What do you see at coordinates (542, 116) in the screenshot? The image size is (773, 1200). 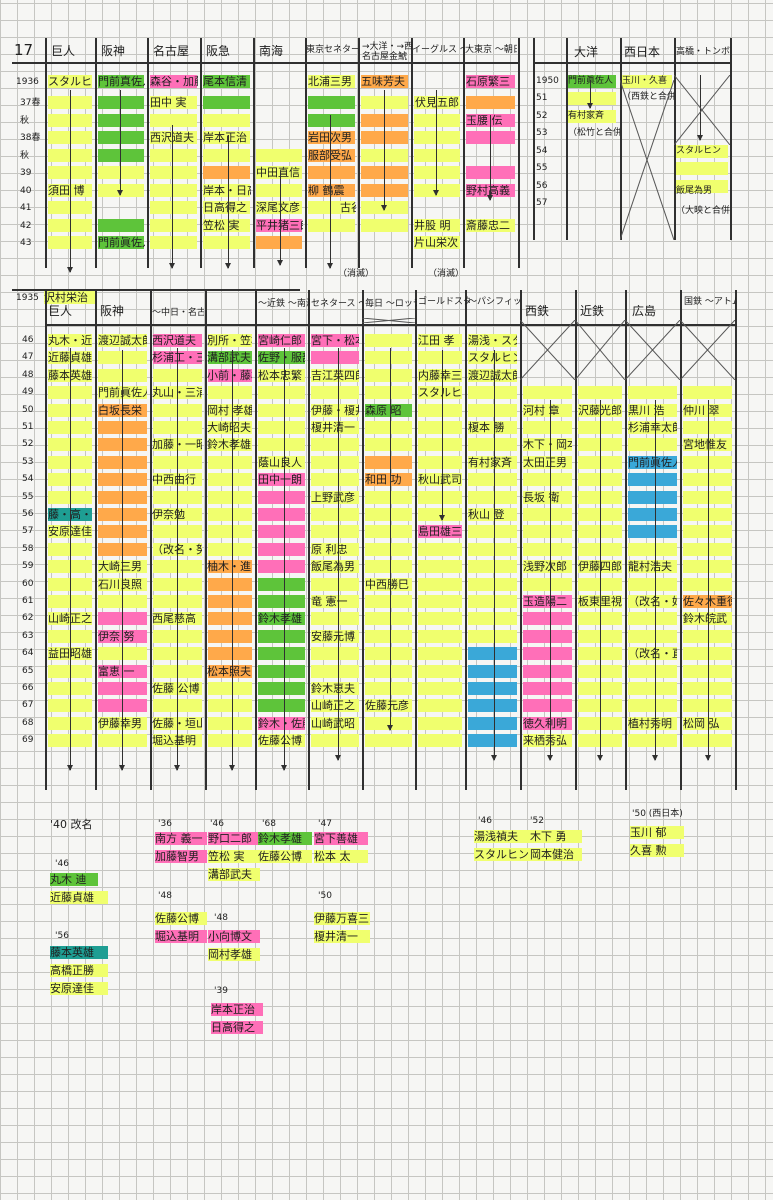 I see `year-label: 52` at bounding box center [542, 116].